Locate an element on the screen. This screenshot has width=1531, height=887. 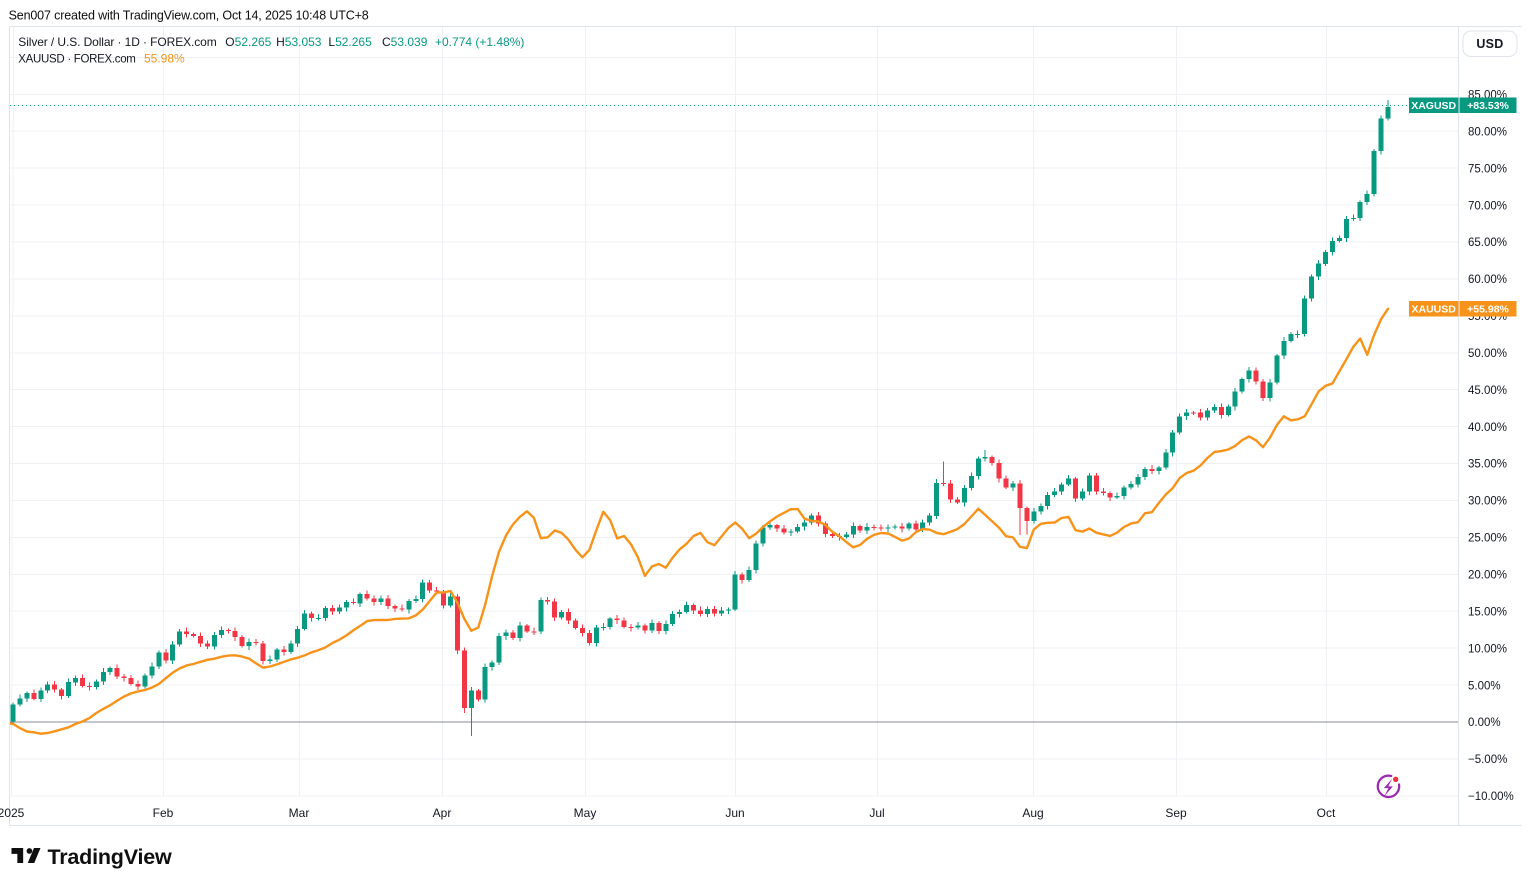
svg-text: Sep is located at coordinates (1176, 813).